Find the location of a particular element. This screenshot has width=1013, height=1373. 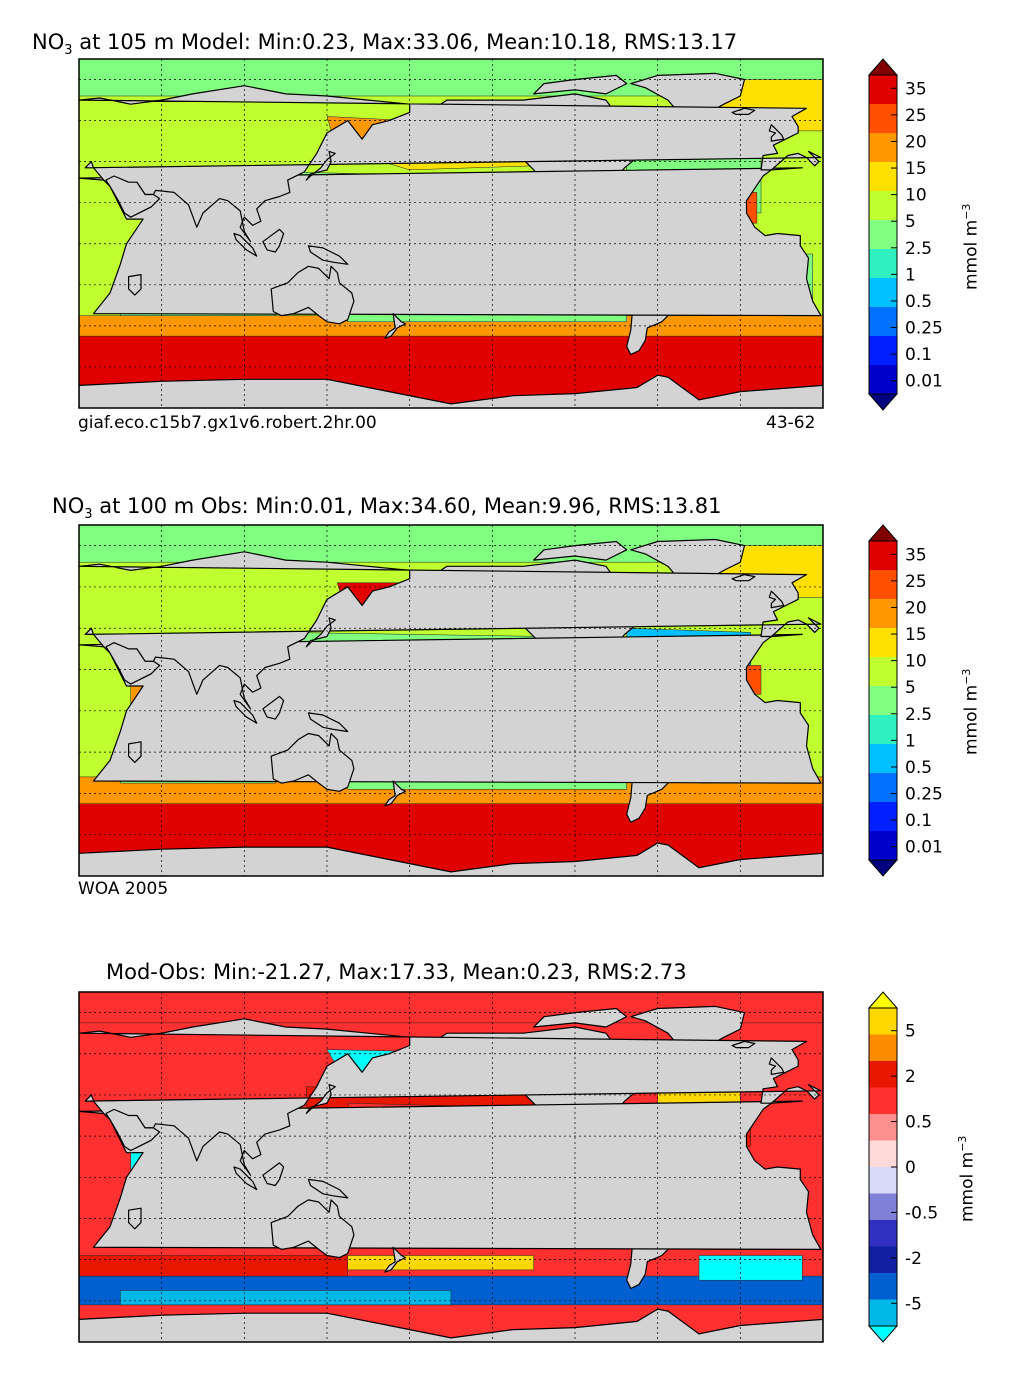

south-cyan is located at coordinates (286, 1298).